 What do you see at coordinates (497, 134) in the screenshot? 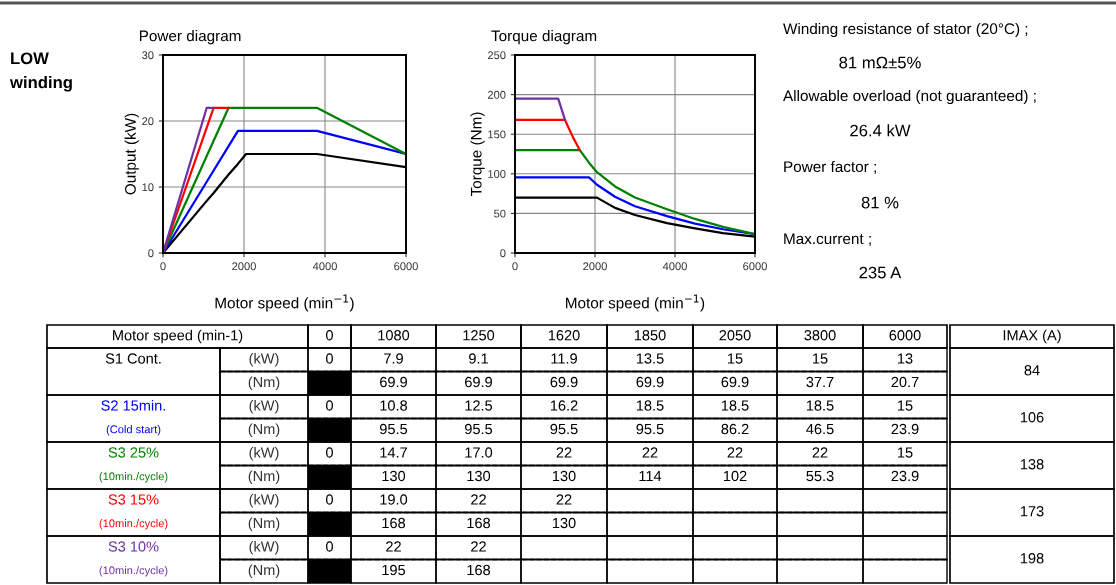
I see `y-tick-label: 150` at bounding box center [497, 134].